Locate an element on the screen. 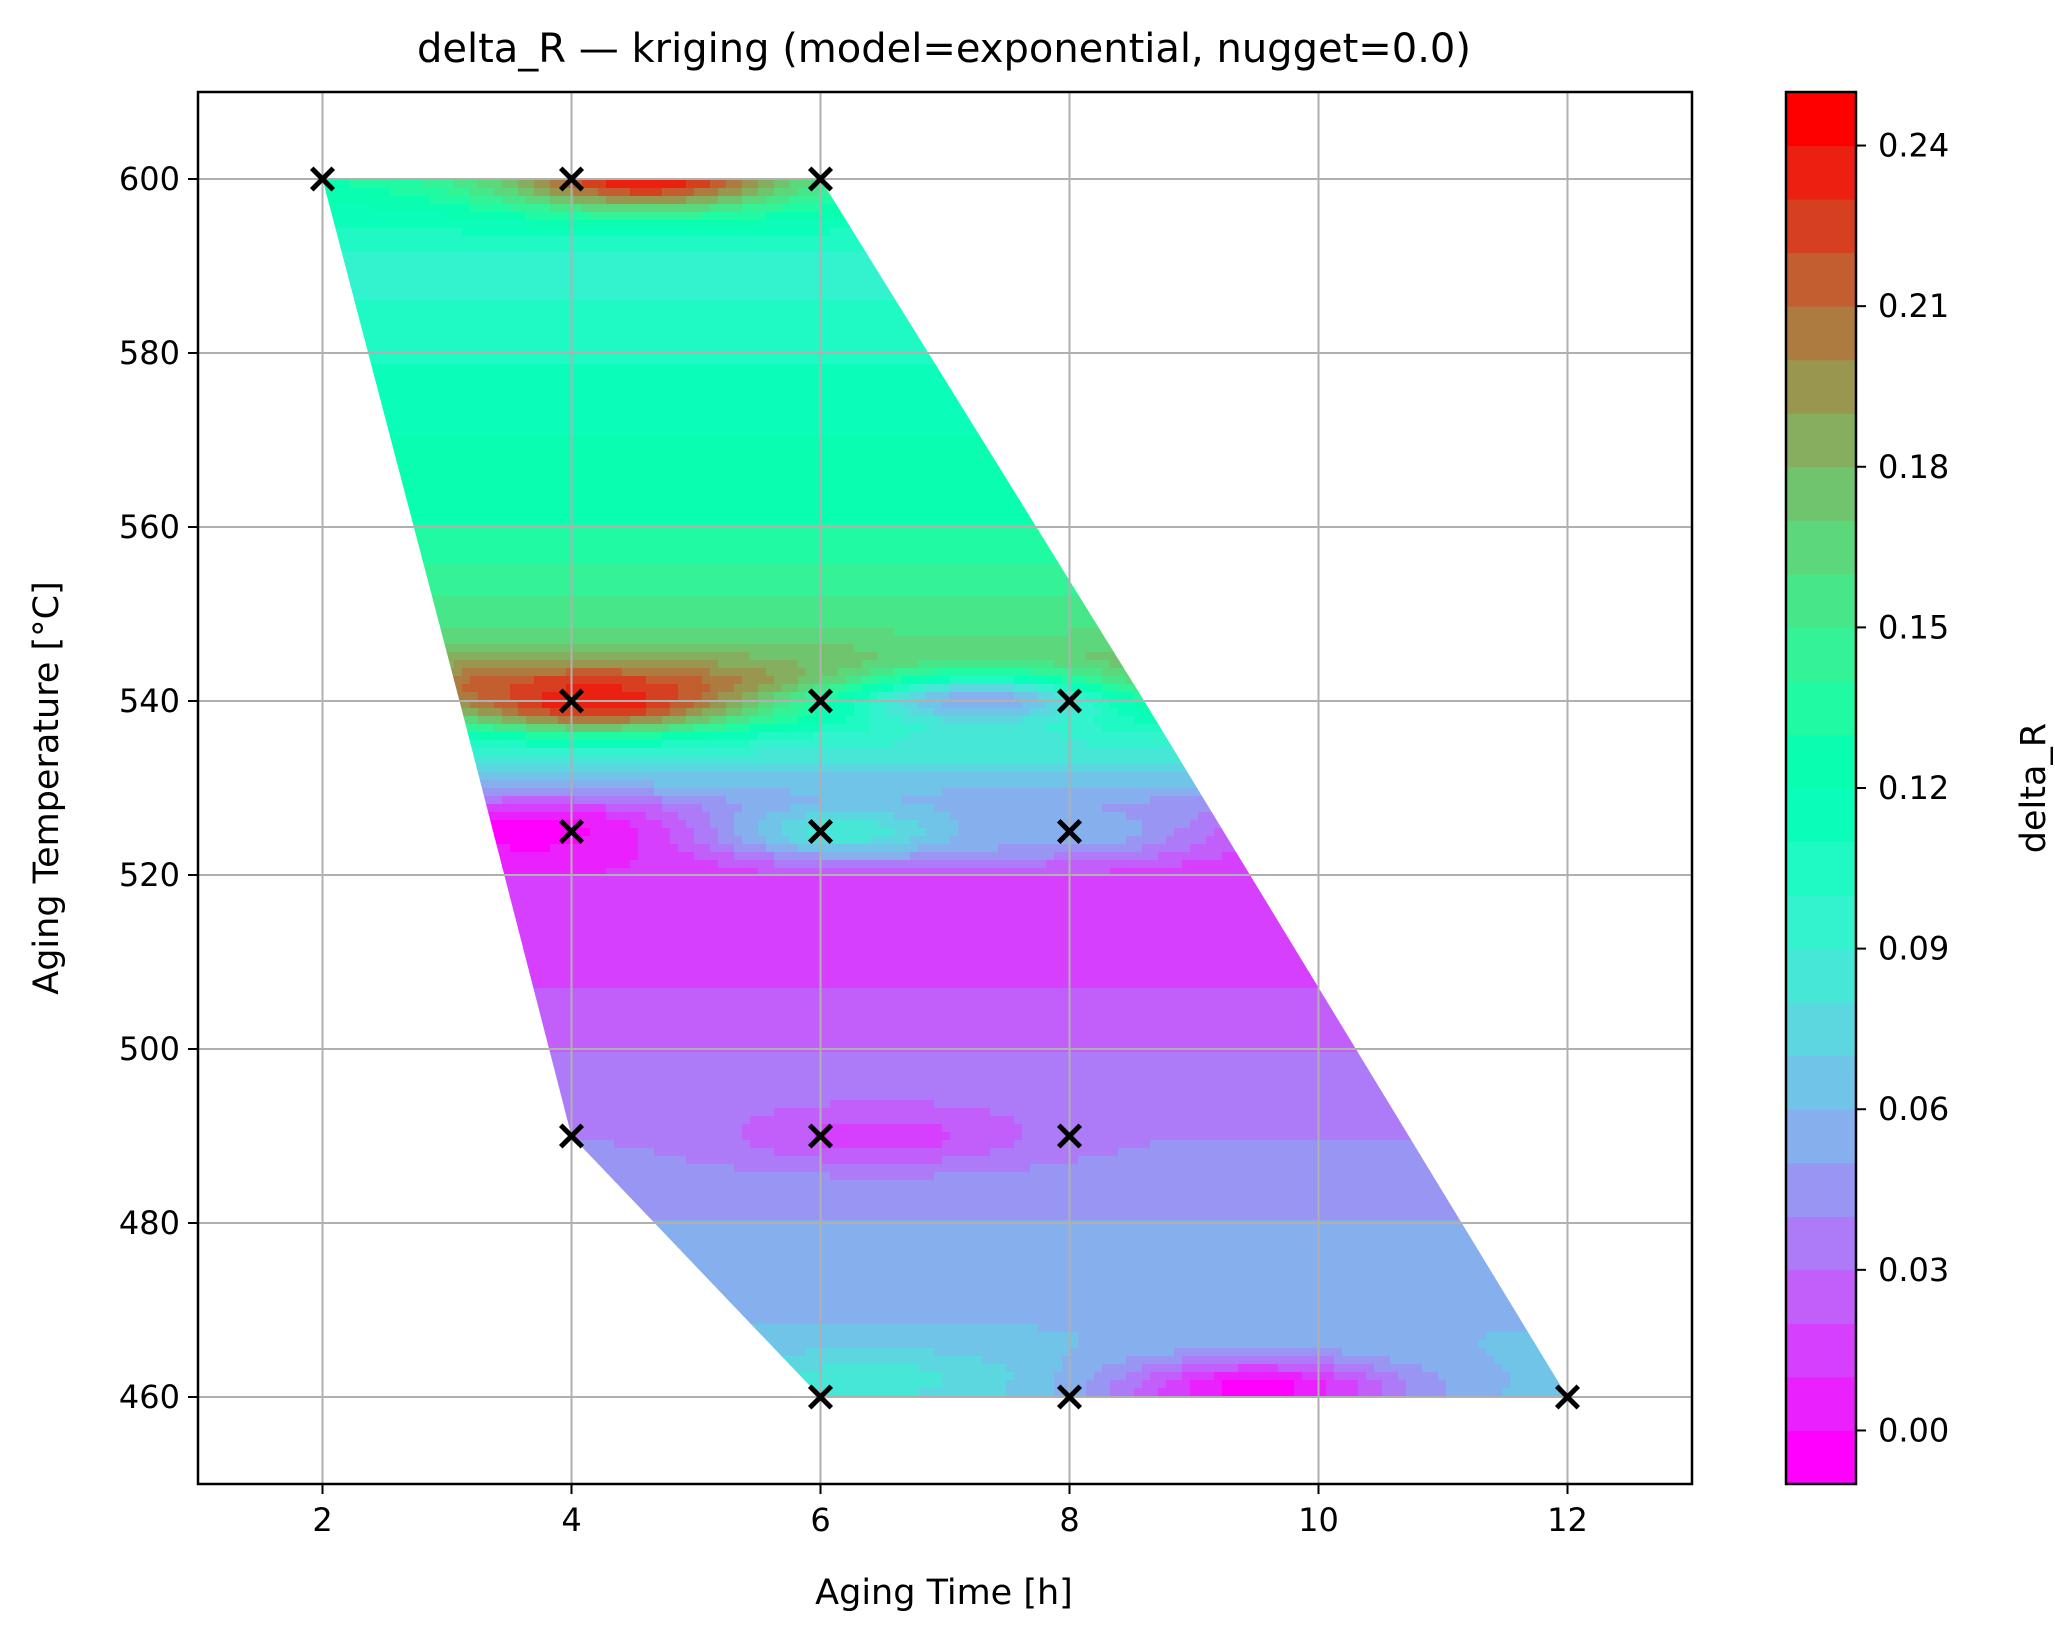 The width and height of the screenshot is (2055, 1639). colorbar-tick-label: 0.24 is located at coordinates (1913, 146).